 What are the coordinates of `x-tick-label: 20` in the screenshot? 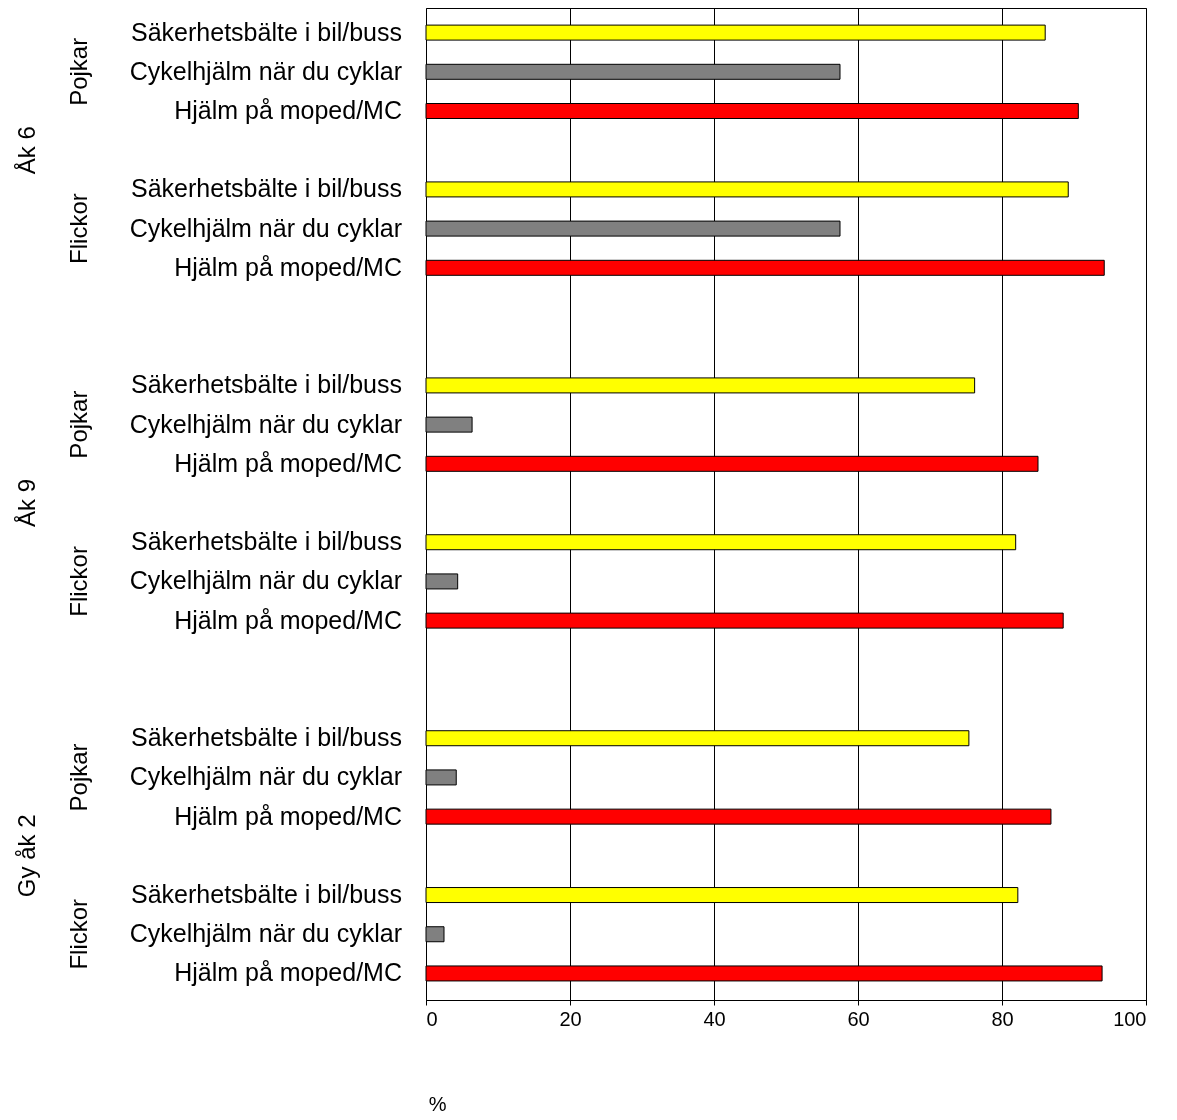 It's located at (570, 1018).